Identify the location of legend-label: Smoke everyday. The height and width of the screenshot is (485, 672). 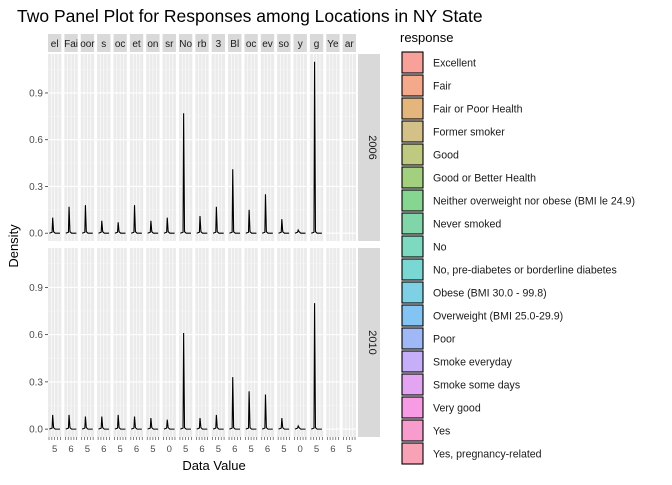
(473, 363).